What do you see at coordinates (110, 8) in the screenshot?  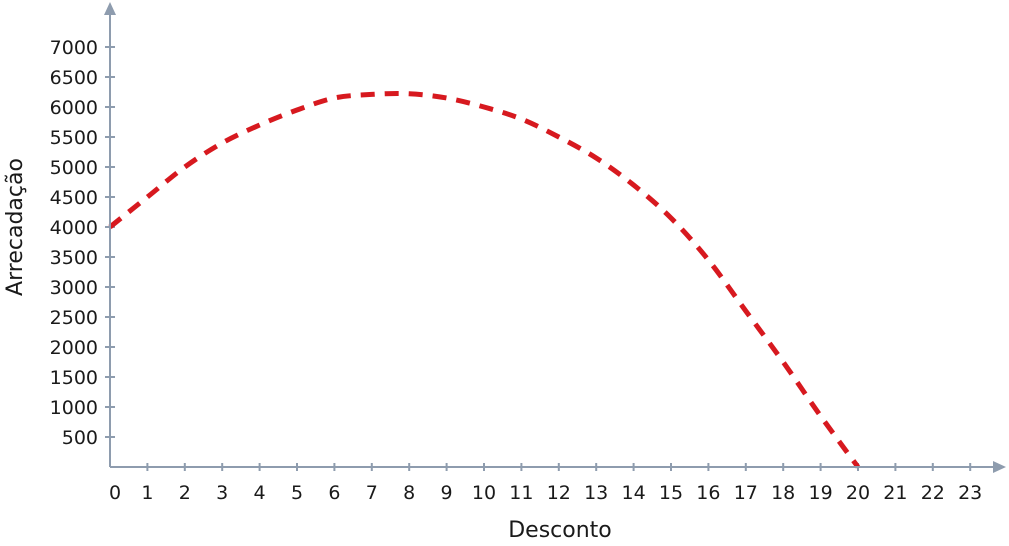 I see `y-axis-arrowhead` at bounding box center [110, 8].